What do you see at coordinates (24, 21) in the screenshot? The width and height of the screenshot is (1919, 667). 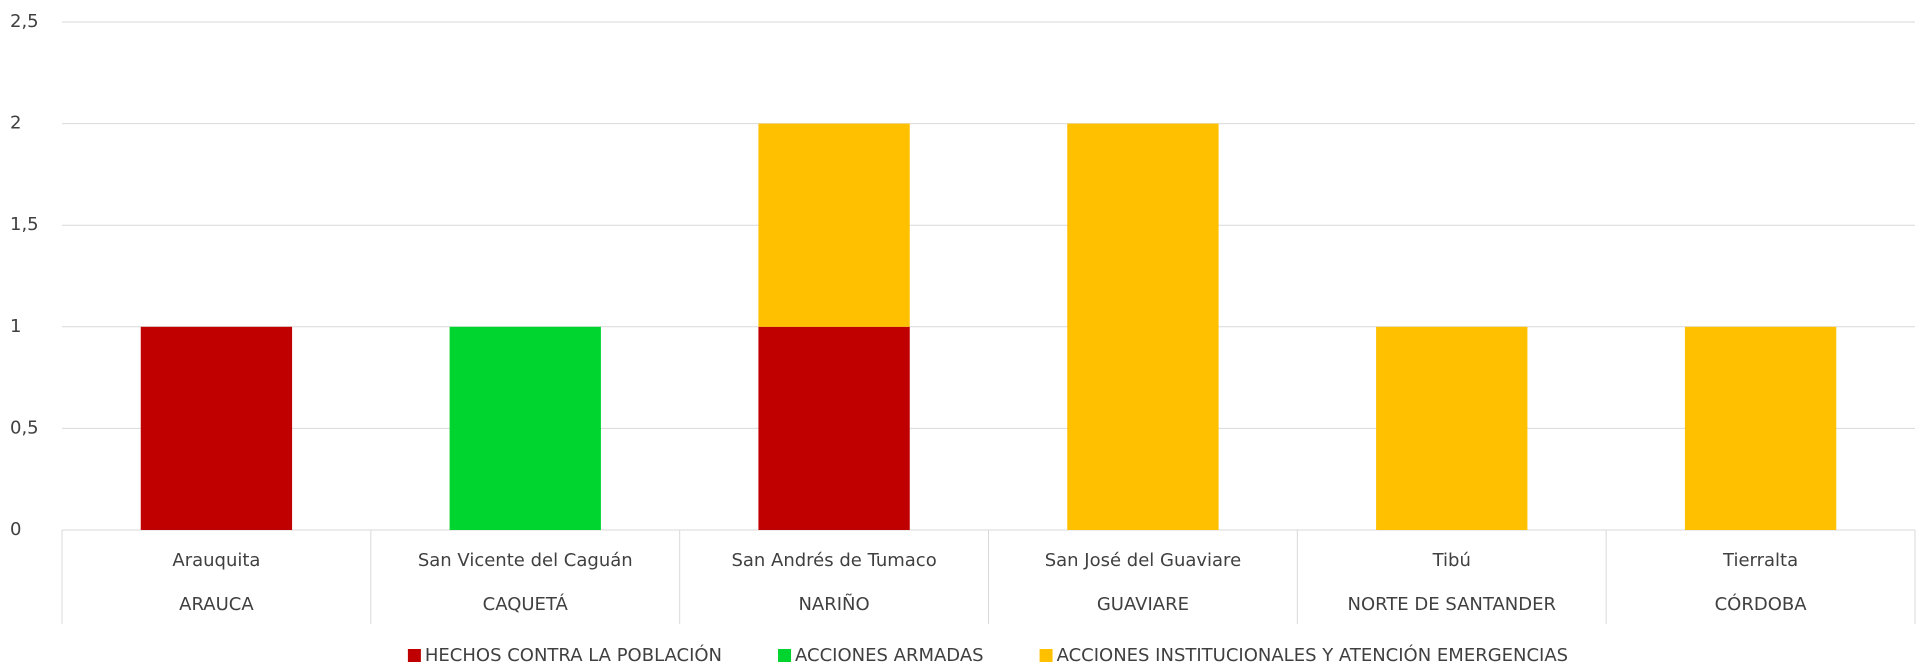 I see `y-tick-label: 2,5` at bounding box center [24, 21].